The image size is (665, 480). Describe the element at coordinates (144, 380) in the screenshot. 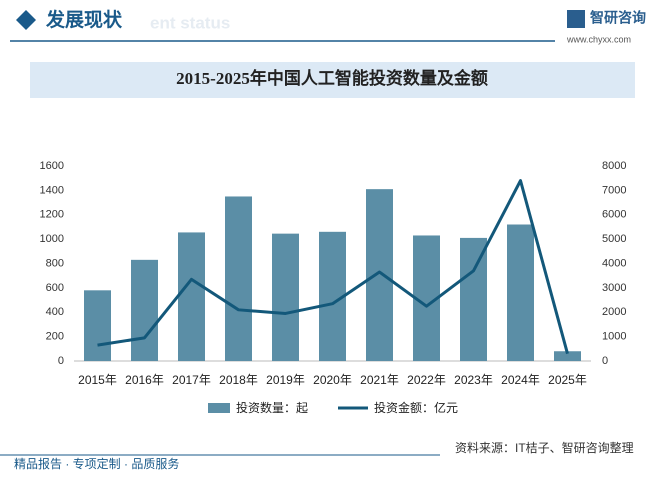

I see `x-tick-label: 2016年` at that location.